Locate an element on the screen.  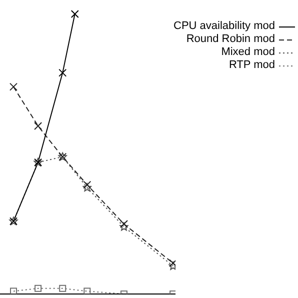
legend-label: RTP mod is located at coordinates (251, 65).